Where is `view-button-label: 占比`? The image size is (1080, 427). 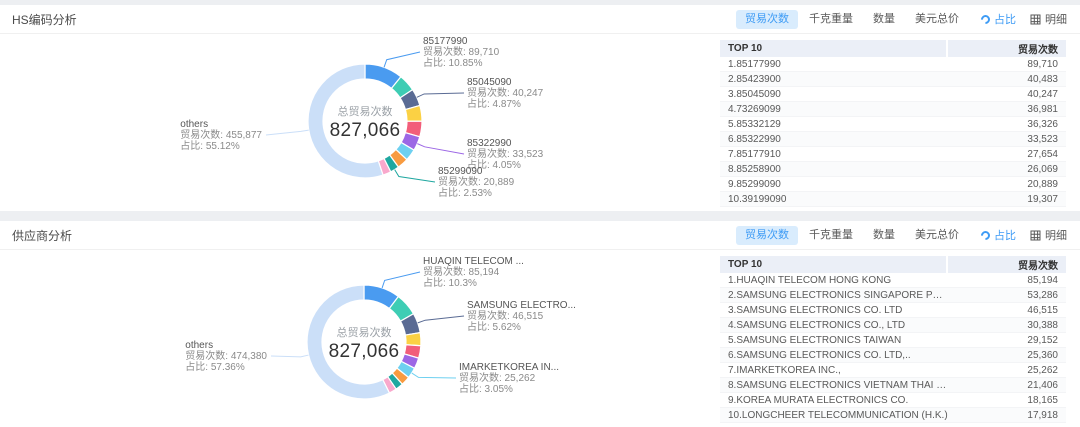
view-button-label: 占比 is located at coordinates (1005, 236).